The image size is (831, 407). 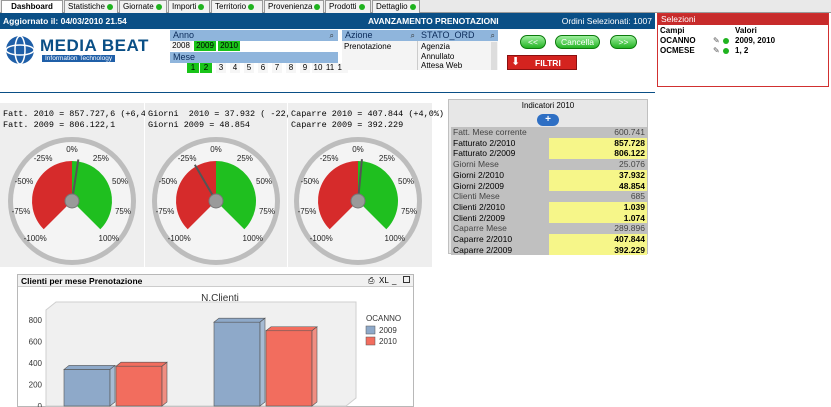 I want to click on stato-value: Attesa Web, so click(x=442, y=65).